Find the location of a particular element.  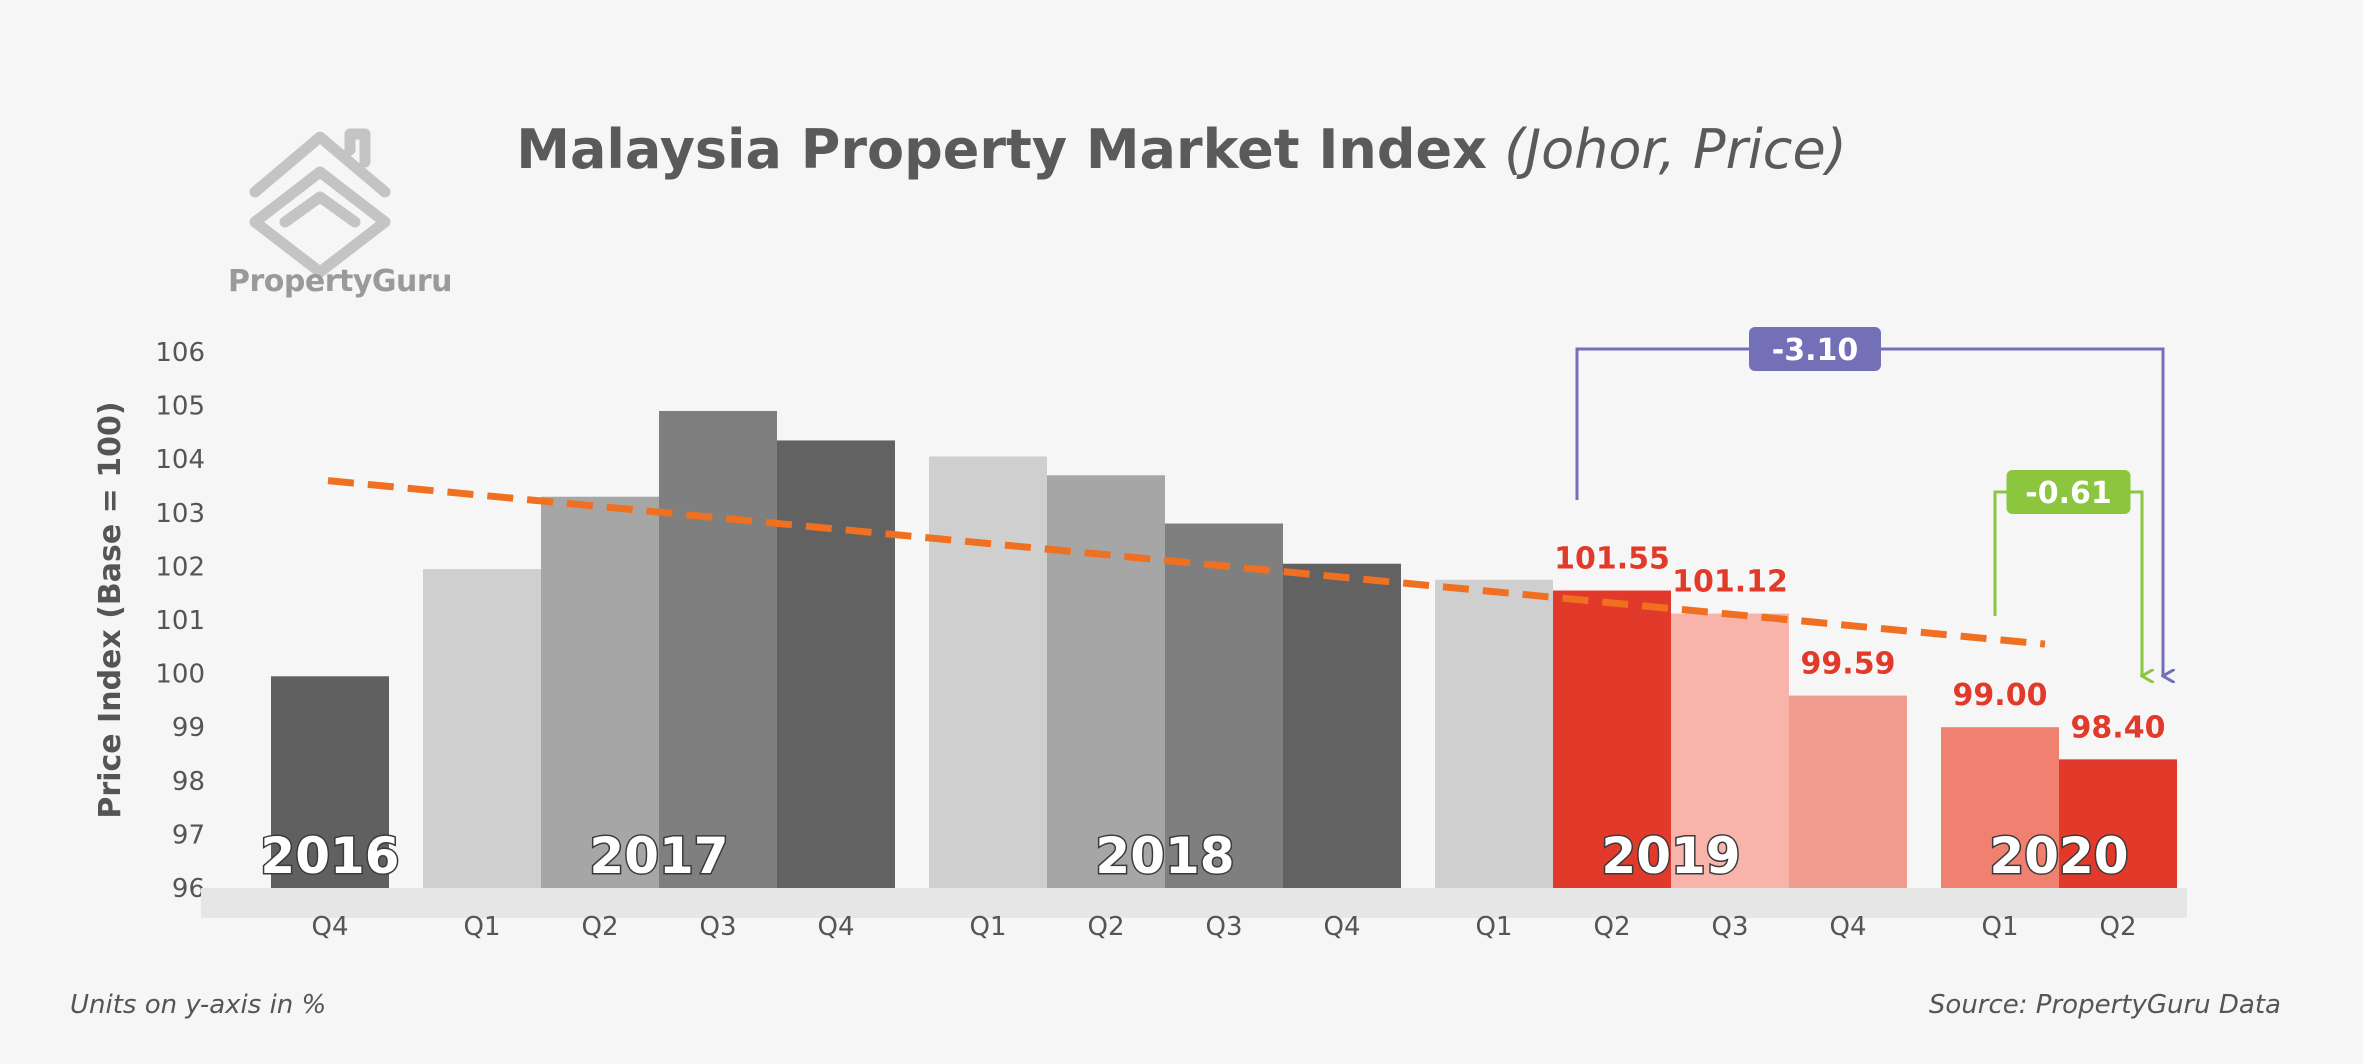

y-tick-label: 106 is located at coordinates (180, 353).